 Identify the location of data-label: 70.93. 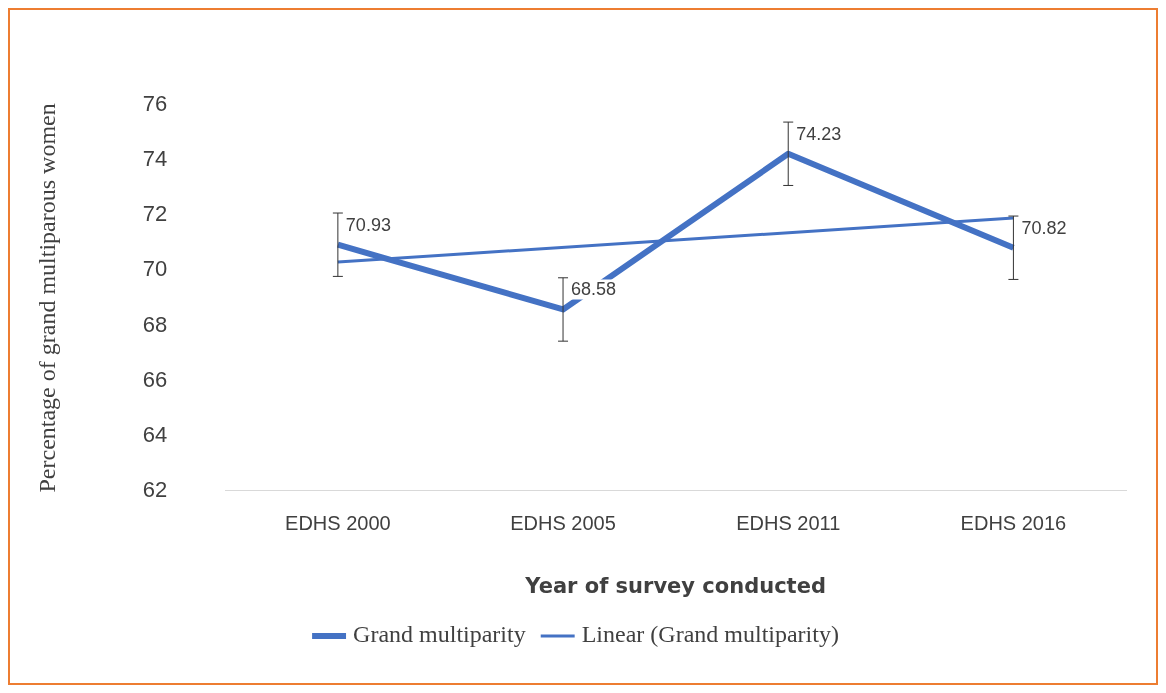
(368, 224).